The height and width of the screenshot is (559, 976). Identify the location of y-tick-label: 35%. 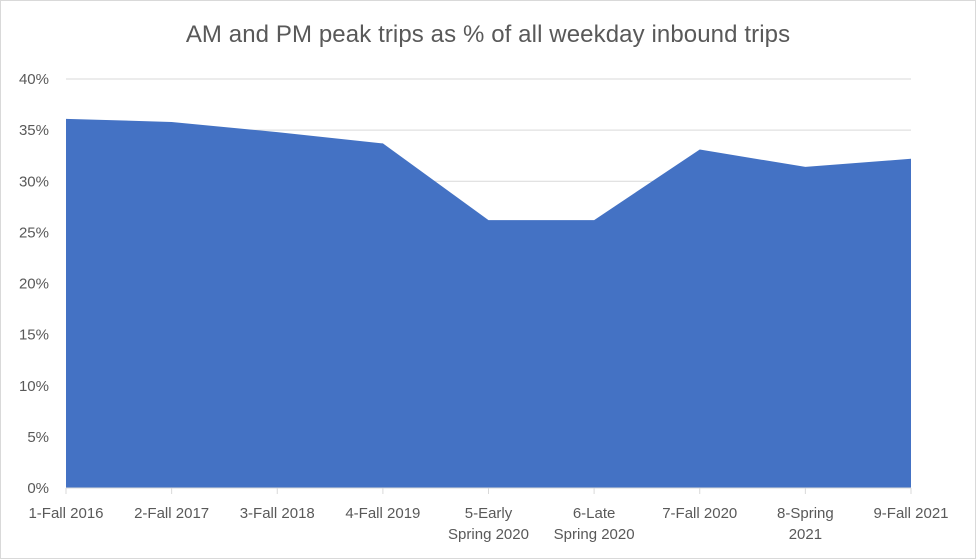
(34, 130).